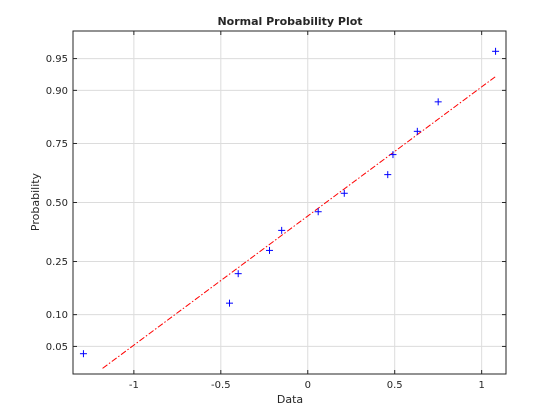  Describe the element at coordinates (57, 91) in the screenshot. I see `y-tick-label: 0.90` at that location.